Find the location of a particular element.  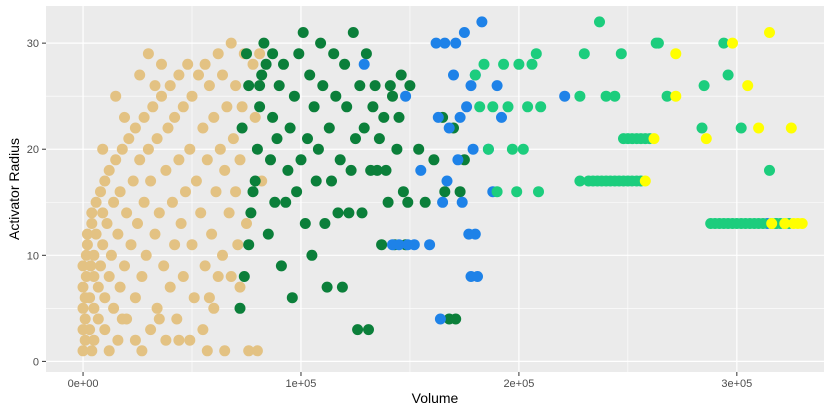

y-tick-label: 10 is located at coordinates (33, 256).